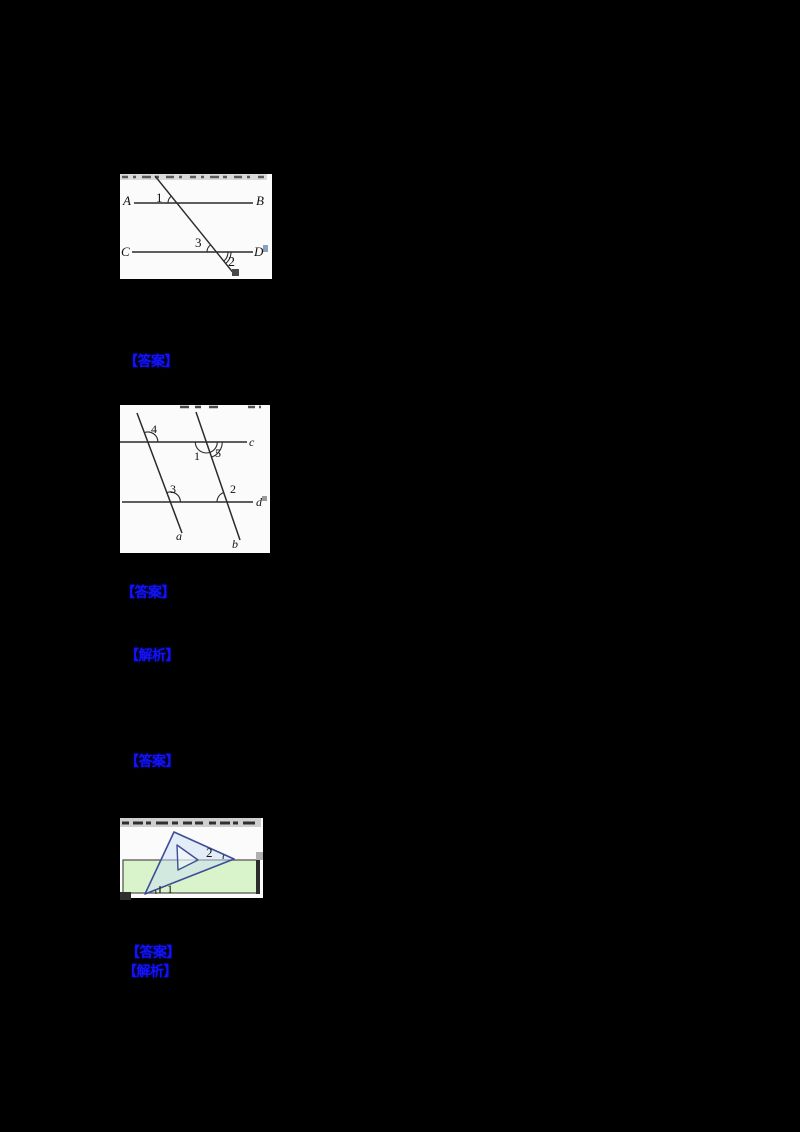 This screenshot has width=800, height=1132. What do you see at coordinates (218, 453) in the screenshot?
I see `angle-label-5: 5` at bounding box center [218, 453].